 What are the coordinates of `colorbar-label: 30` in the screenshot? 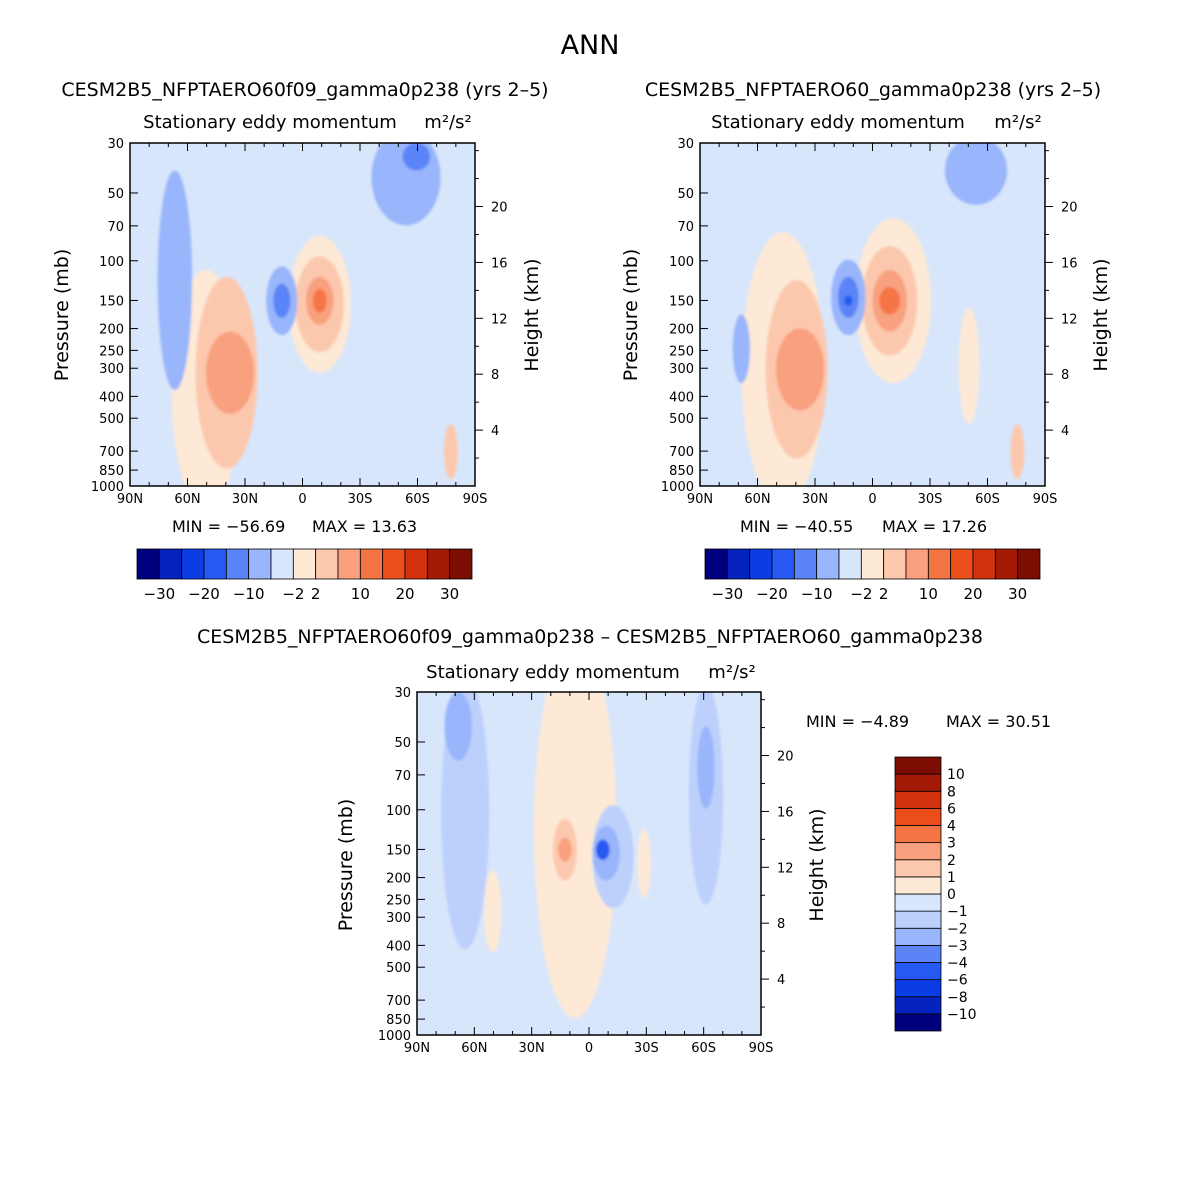 It's located at (1017, 594).